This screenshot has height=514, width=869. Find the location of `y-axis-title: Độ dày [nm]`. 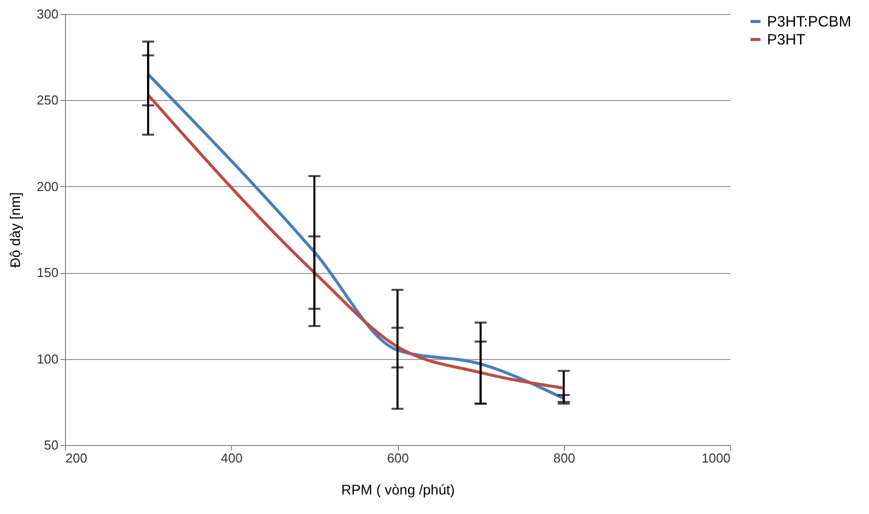

y-axis-title: Độ dày [nm] is located at coordinates (14, 230).